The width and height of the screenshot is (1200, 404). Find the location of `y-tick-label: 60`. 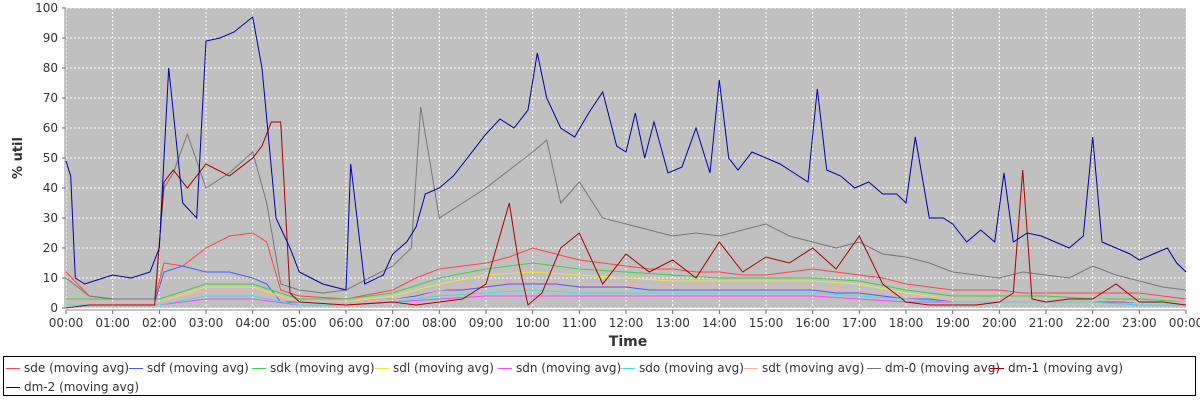

y-tick-label: 60 is located at coordinates (50, 128).